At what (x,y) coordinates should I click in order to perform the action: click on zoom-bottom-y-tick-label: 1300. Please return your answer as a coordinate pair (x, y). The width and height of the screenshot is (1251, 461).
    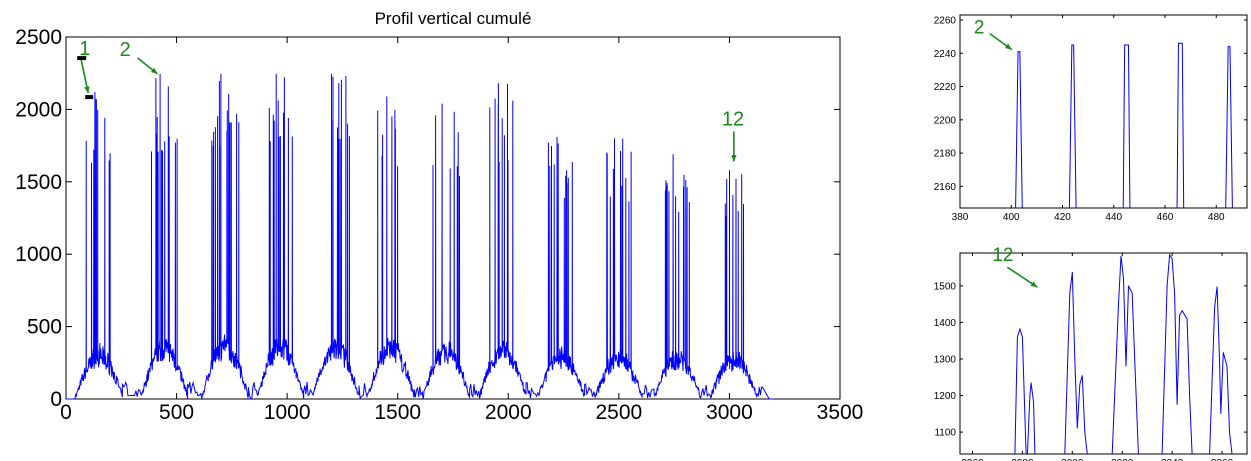
    Looking at the image, I should click on (945, 359).